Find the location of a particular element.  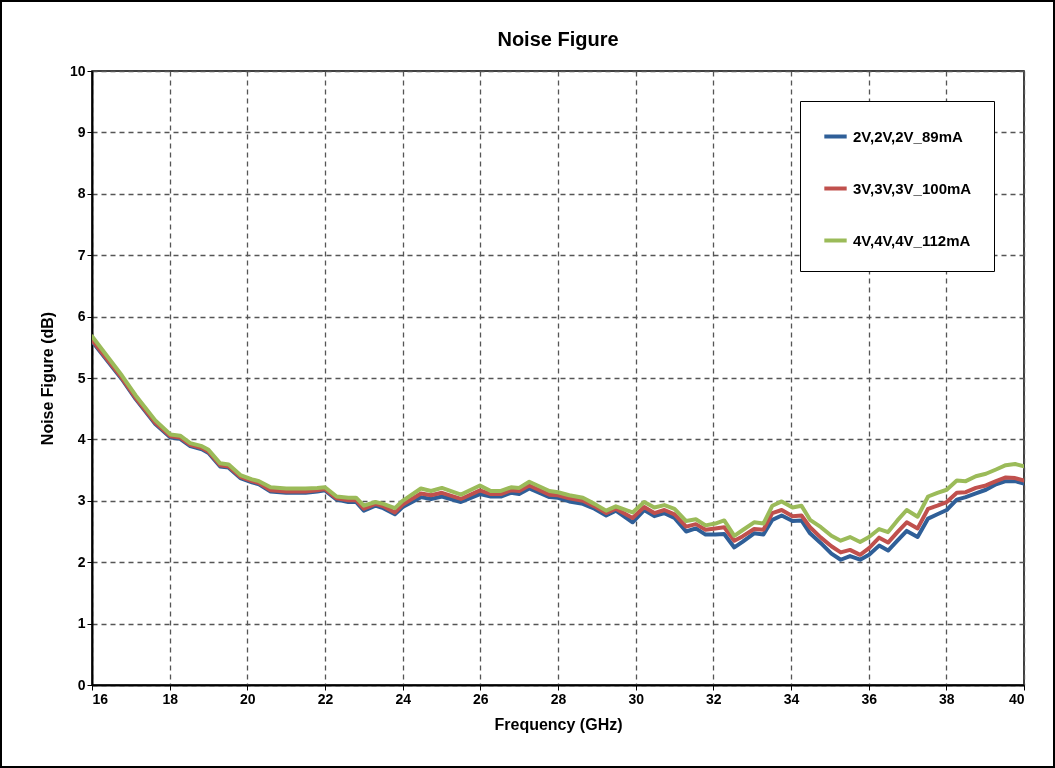

y-tick-label: 7 is located at coordinates (81, 254).